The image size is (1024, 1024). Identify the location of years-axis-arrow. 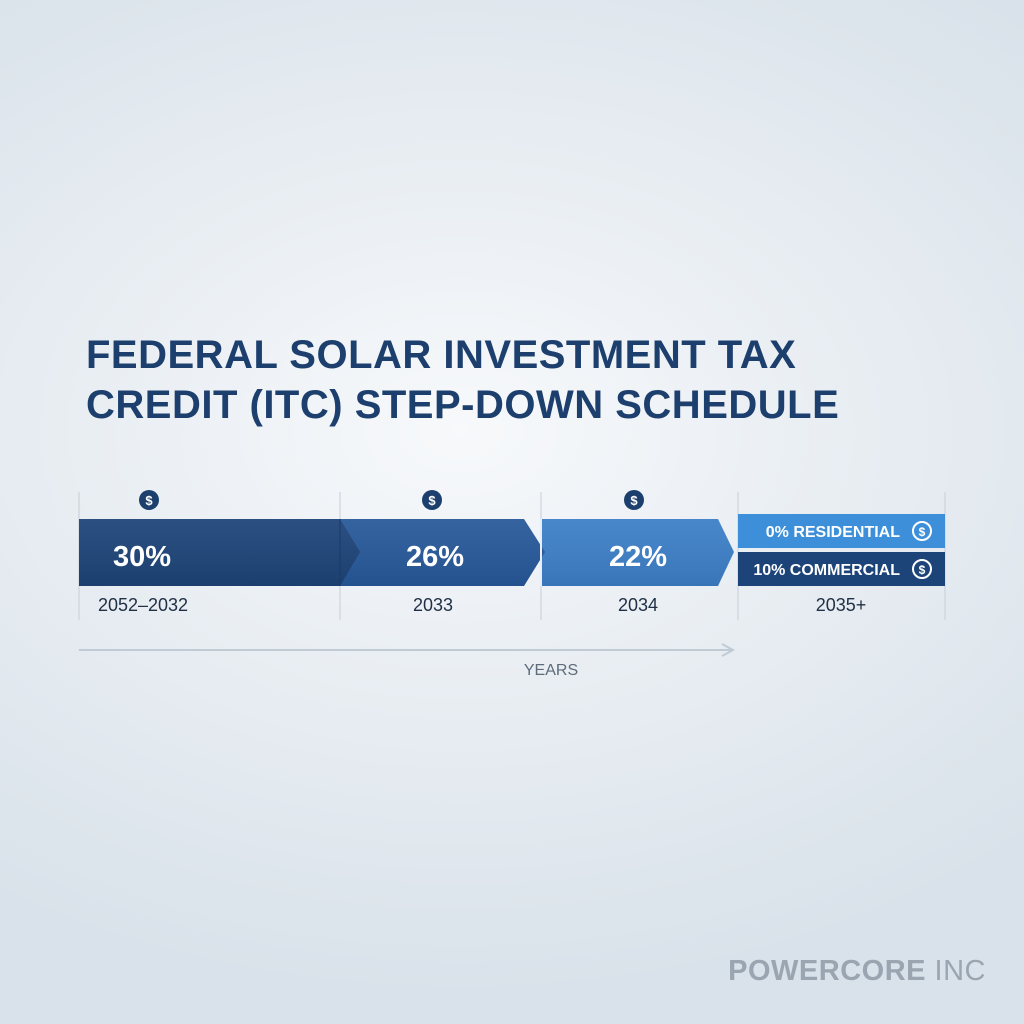
(407, 650).